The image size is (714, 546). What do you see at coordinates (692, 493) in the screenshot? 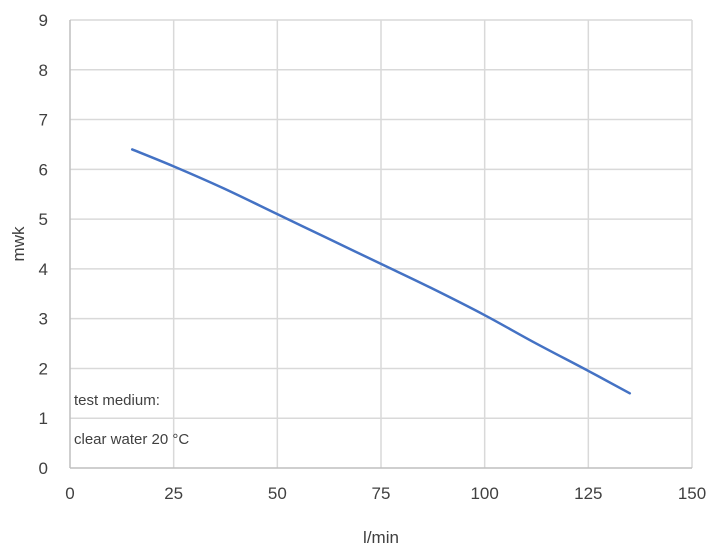
I see `x-tick-label: 150` at bounding box center [692, 493].